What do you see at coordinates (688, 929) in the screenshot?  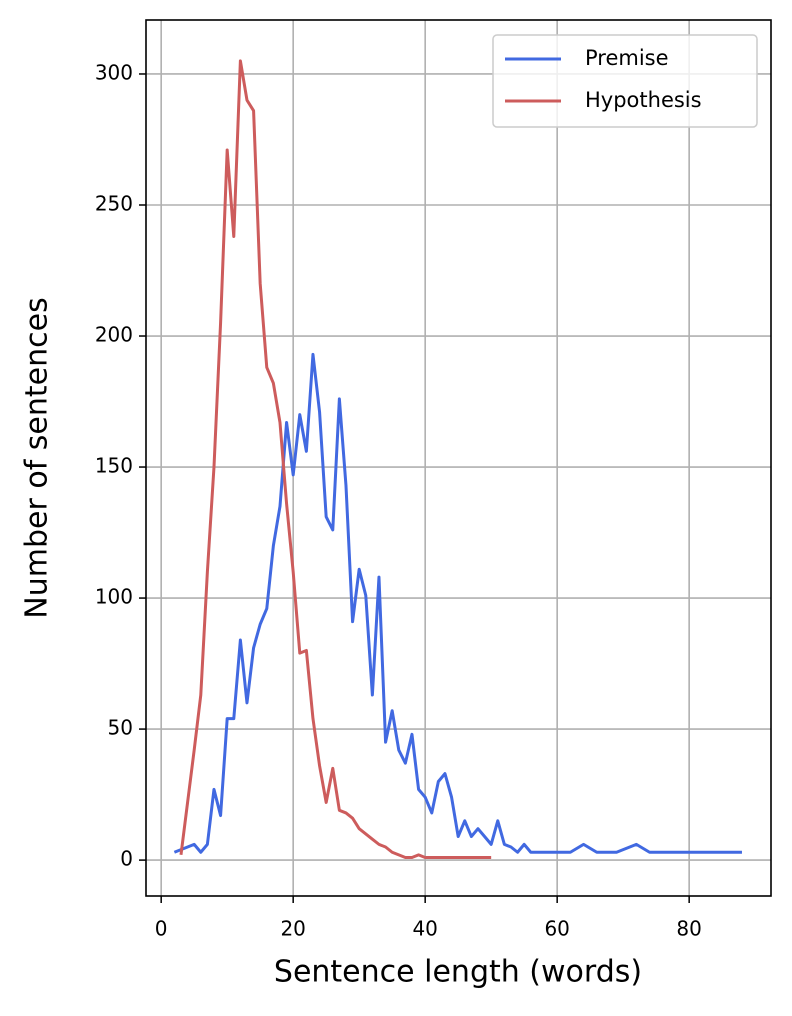 I see `x-tick-label: 80` at bounding box center [688, 929].